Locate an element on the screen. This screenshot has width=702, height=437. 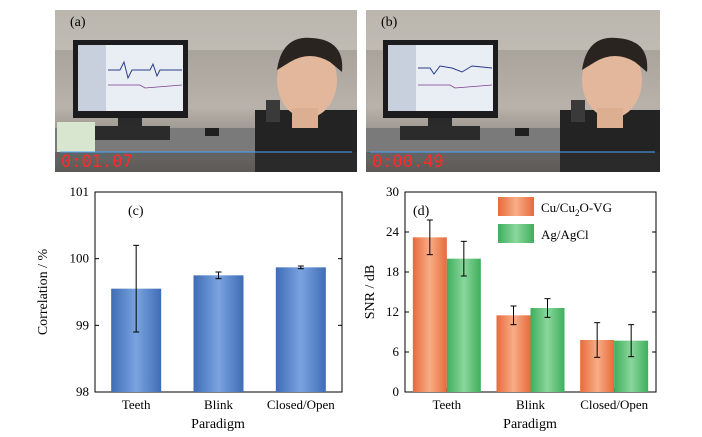
chart-c-x-axis-label: Paradigm is located at coordinates (218, 424).